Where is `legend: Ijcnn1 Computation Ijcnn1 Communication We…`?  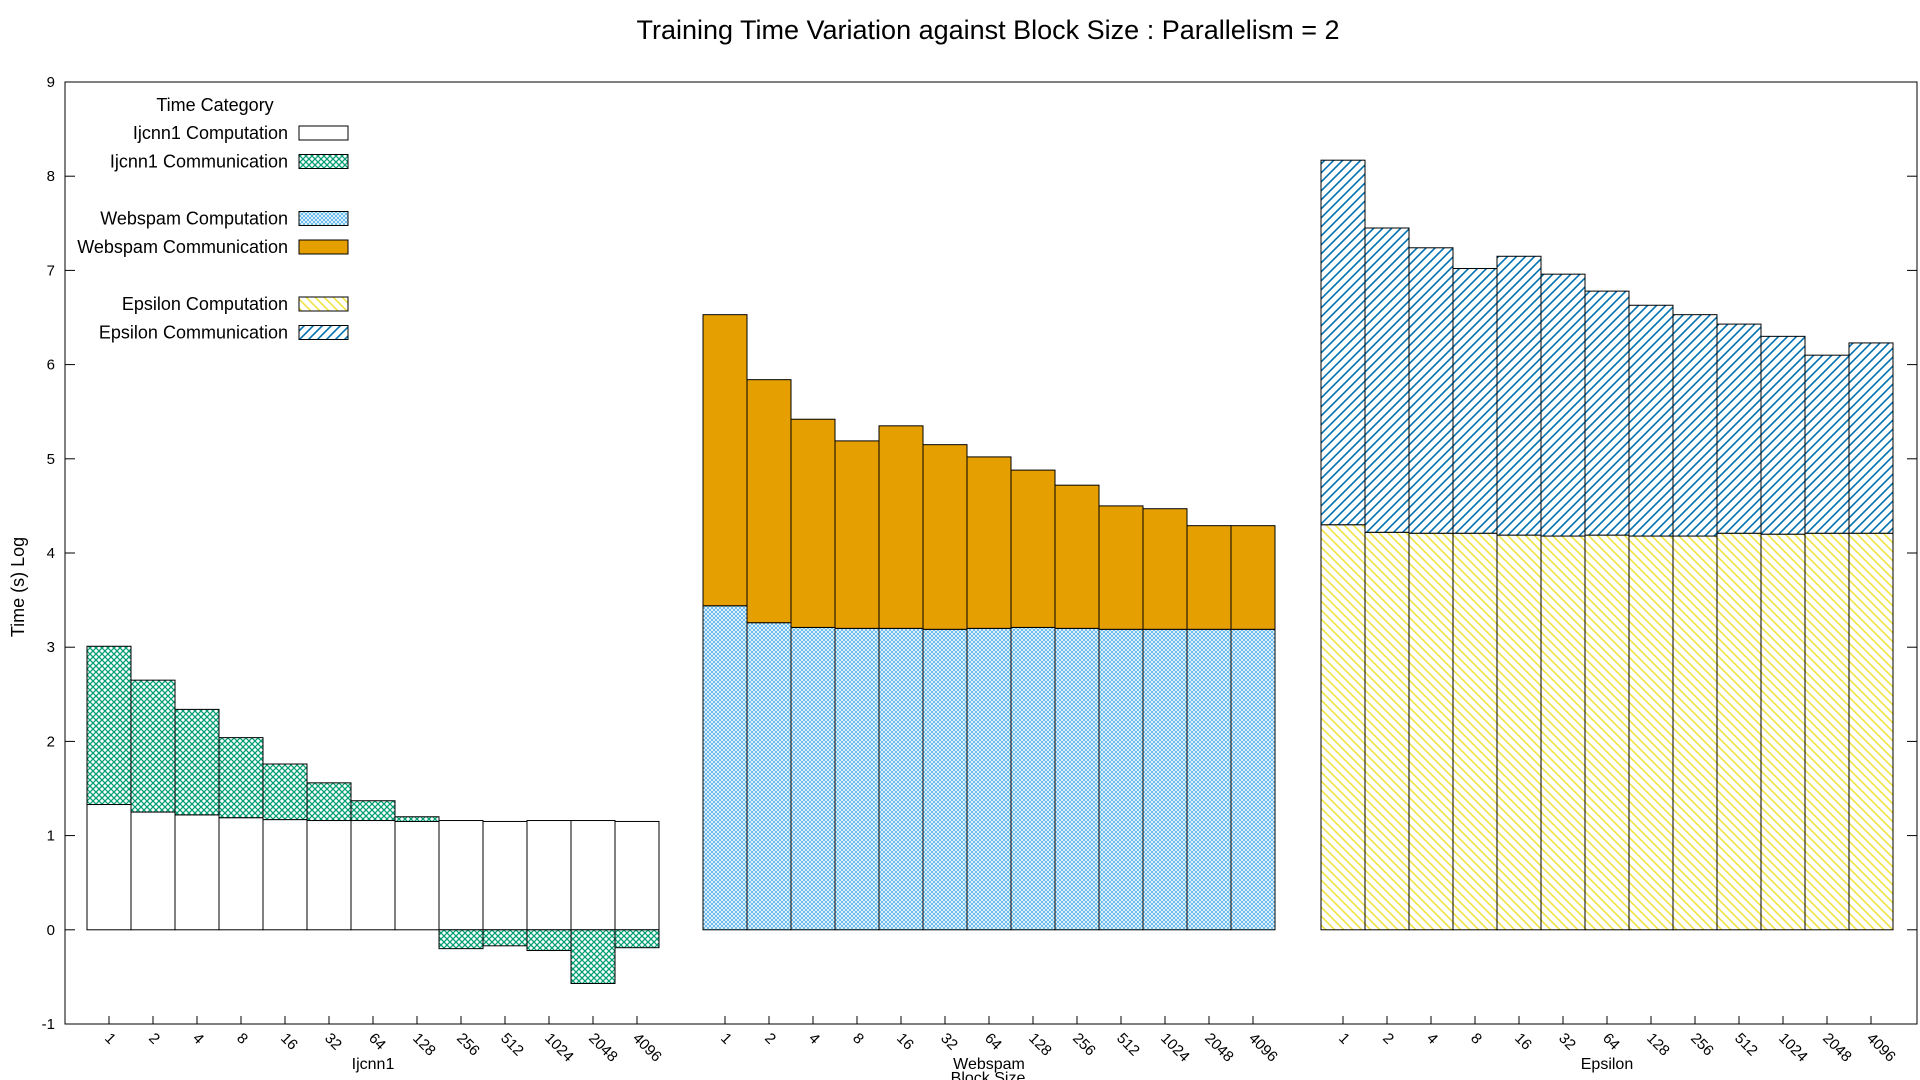 legend: Ijcnn1 Computation Ijcnn1 Communication We… is located at coordinates (213, 233).